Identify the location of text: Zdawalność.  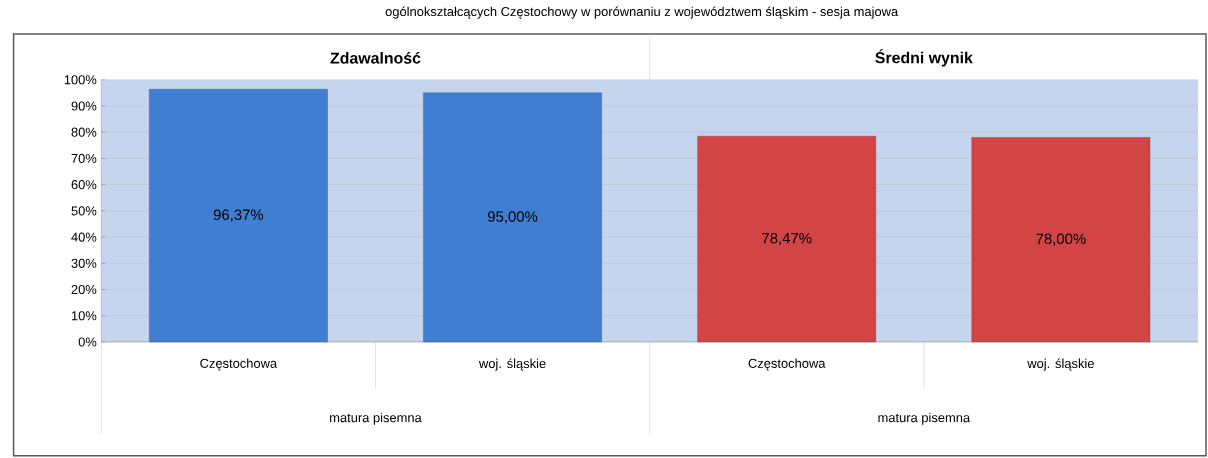
(375, 58).